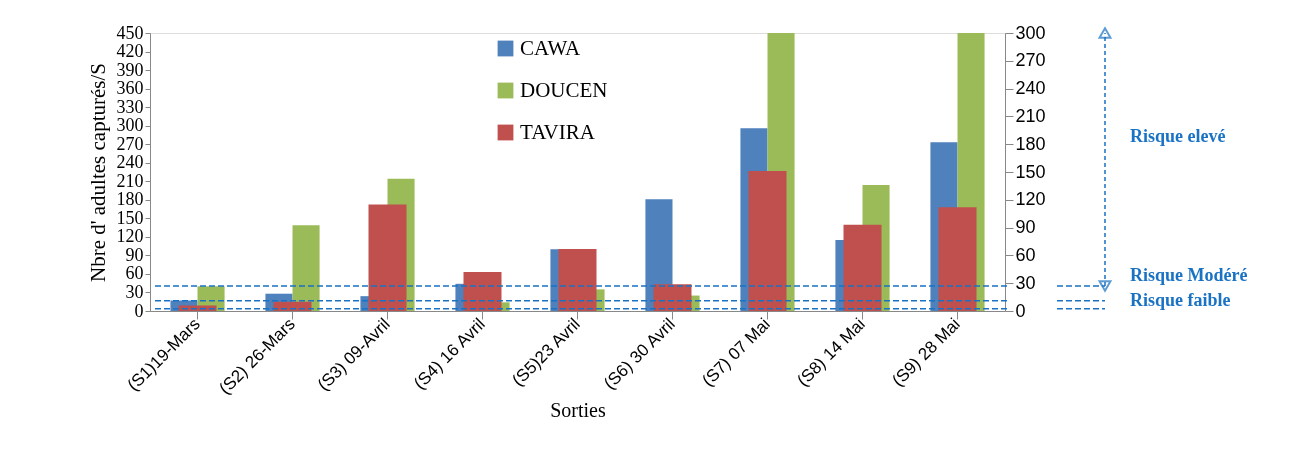 The width and height of the screenshot is (1306, 465). I want to click on y-tick-label: 90, so click(134, 254).